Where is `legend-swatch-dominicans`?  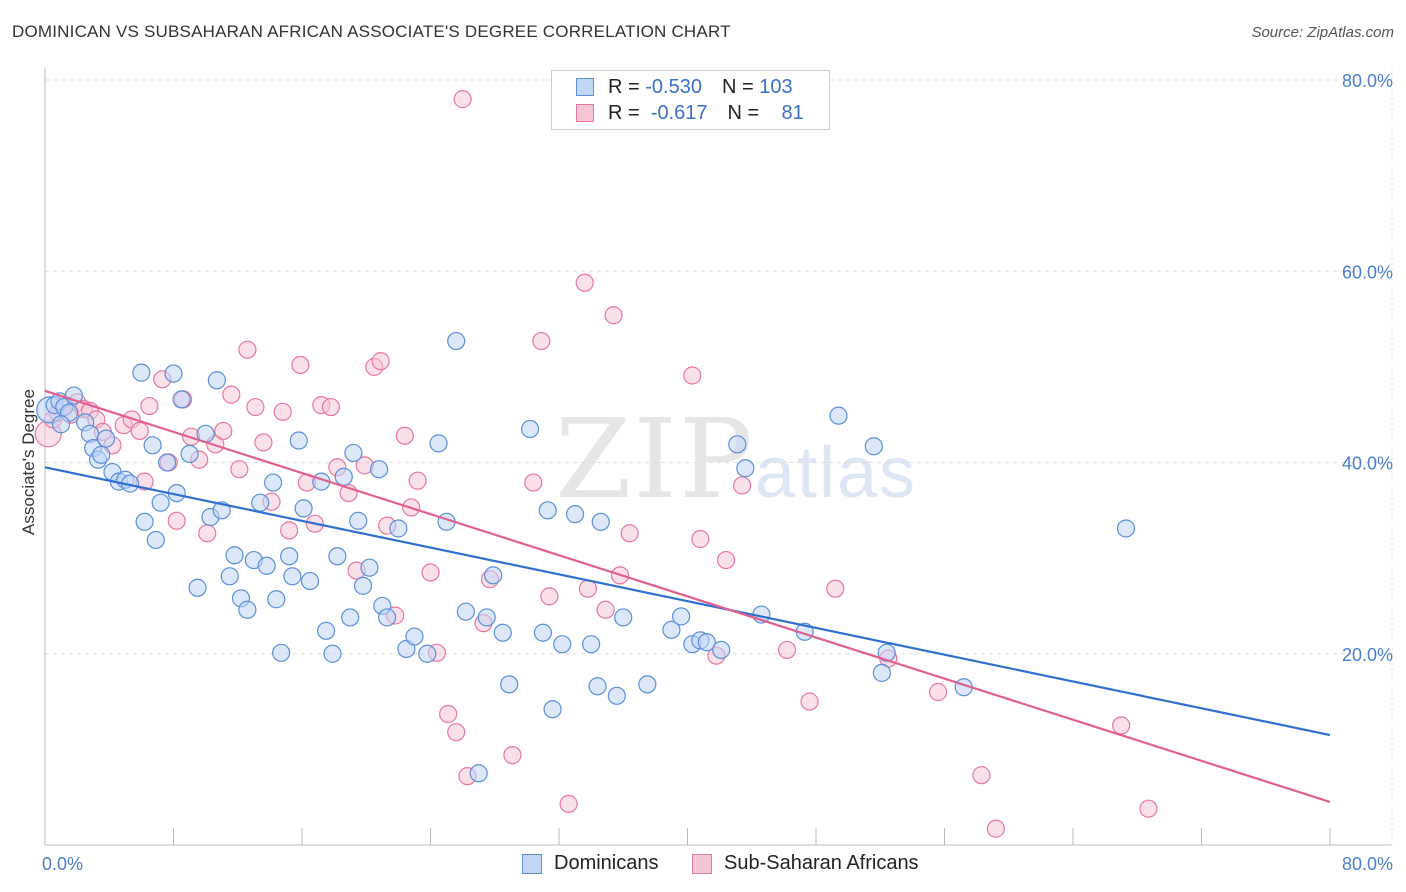 legend-swatch-dominicans is located at coordinates (532, 863).